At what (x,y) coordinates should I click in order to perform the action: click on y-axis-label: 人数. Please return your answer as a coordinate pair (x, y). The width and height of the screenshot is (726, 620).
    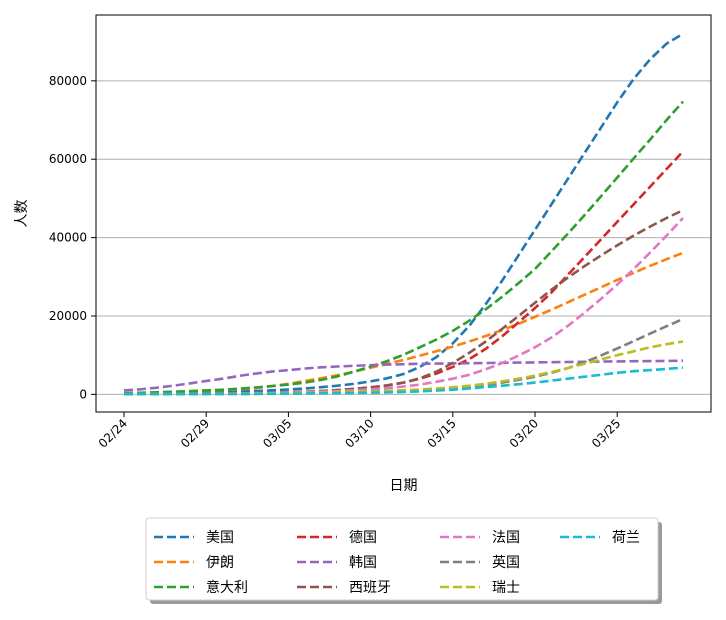
    Looking at the image, I should click on (22, 214).